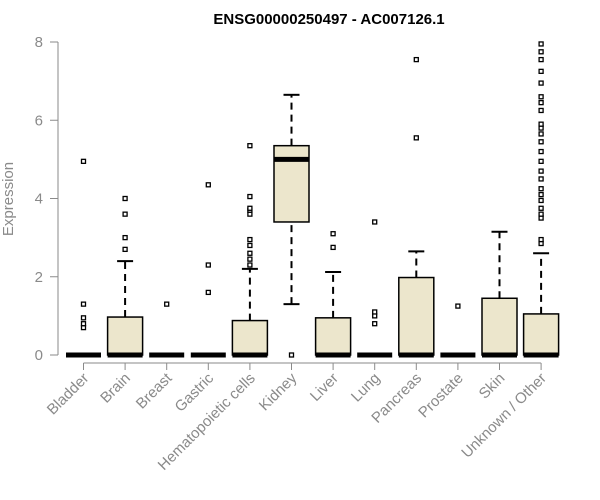 The width and height of the screenshot is (600, 500). I want to click on y-tick-label: 6, so click(39, 120).